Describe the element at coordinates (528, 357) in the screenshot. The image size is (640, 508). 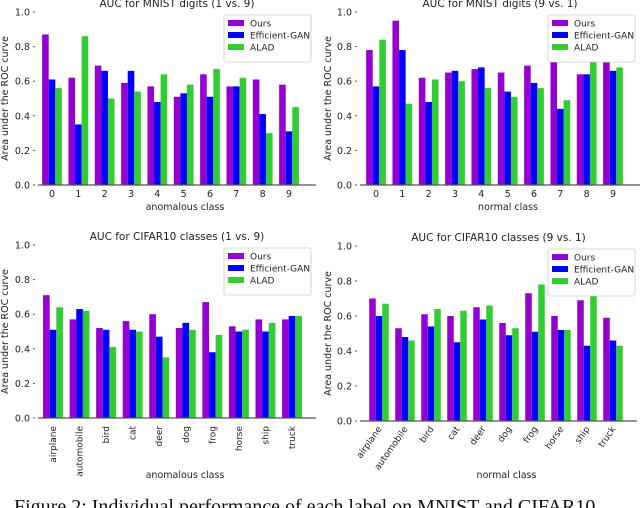
I see `bar-ours-frog` at that location.